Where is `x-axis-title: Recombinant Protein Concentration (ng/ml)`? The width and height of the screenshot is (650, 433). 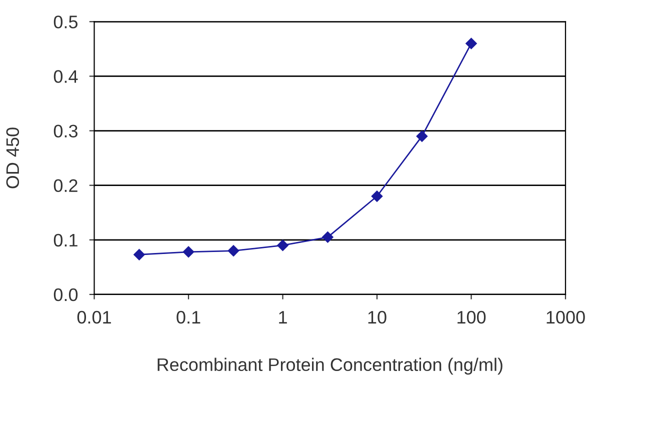
x-axis-title: Recombinant Protein Concentration (ng/ml) is located at coordinates (330, 366).